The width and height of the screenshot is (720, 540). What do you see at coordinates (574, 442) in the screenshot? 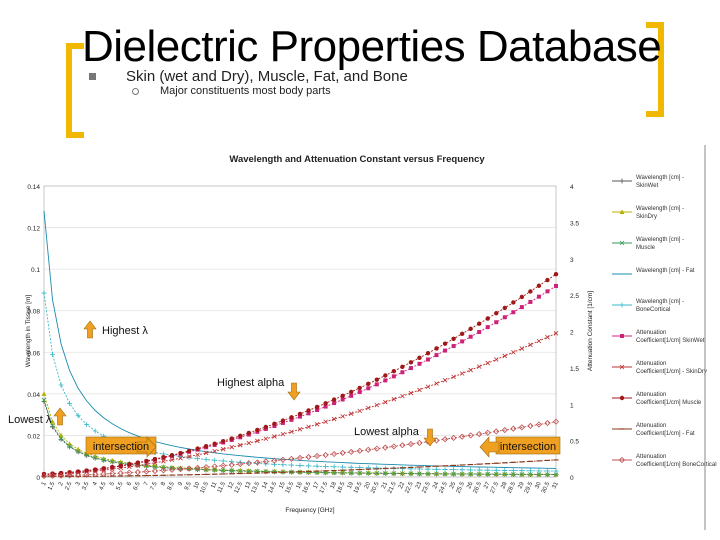
I see `y-right-tick-label: 0.5` at bounding box center [574, 442].